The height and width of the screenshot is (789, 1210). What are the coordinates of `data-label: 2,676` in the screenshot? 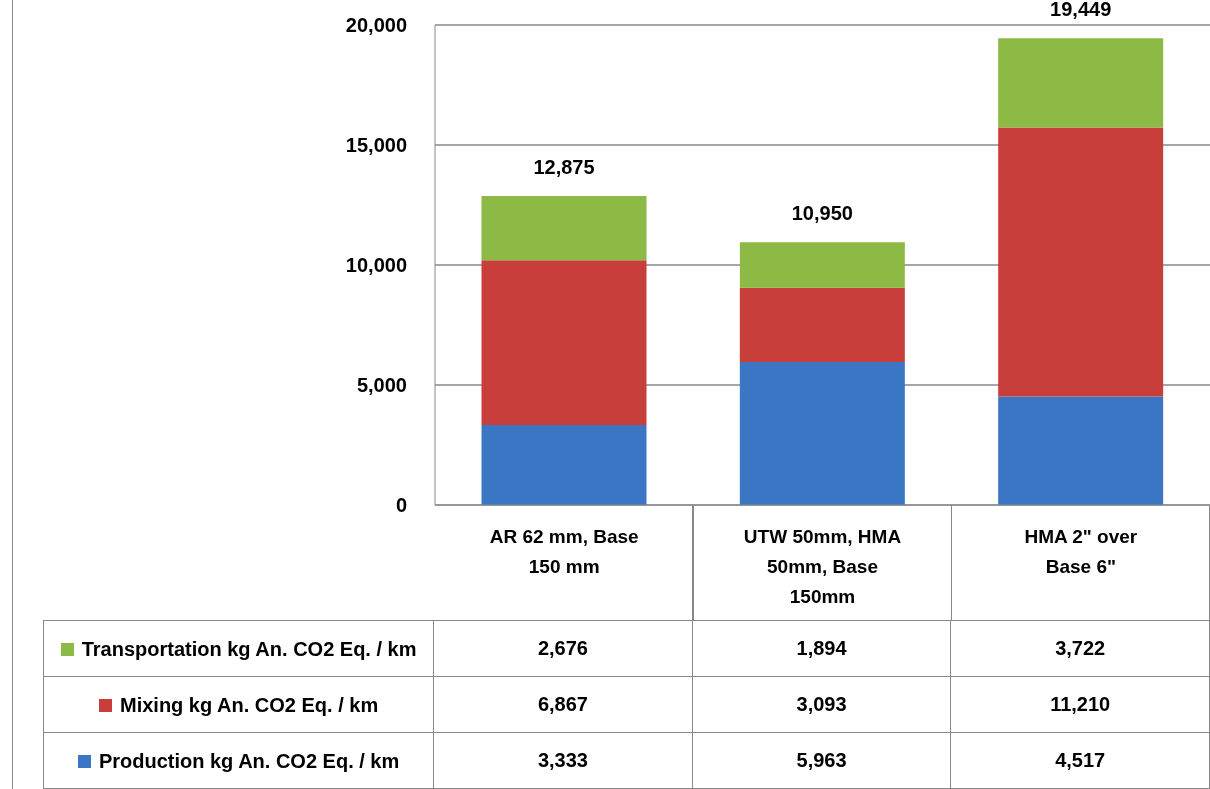 It's located at (563, 648).